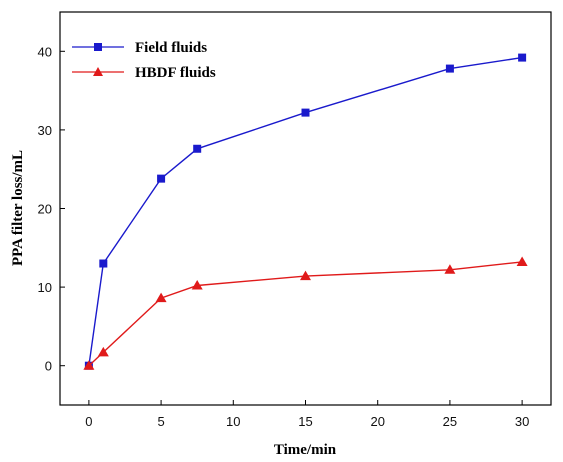 The height and width of the screenshot is (462, 563). What do you see at coordinates (98, 71) in the screenshot?
I see `legend-marker-triangle-icon` at bounding box center [98, 71].